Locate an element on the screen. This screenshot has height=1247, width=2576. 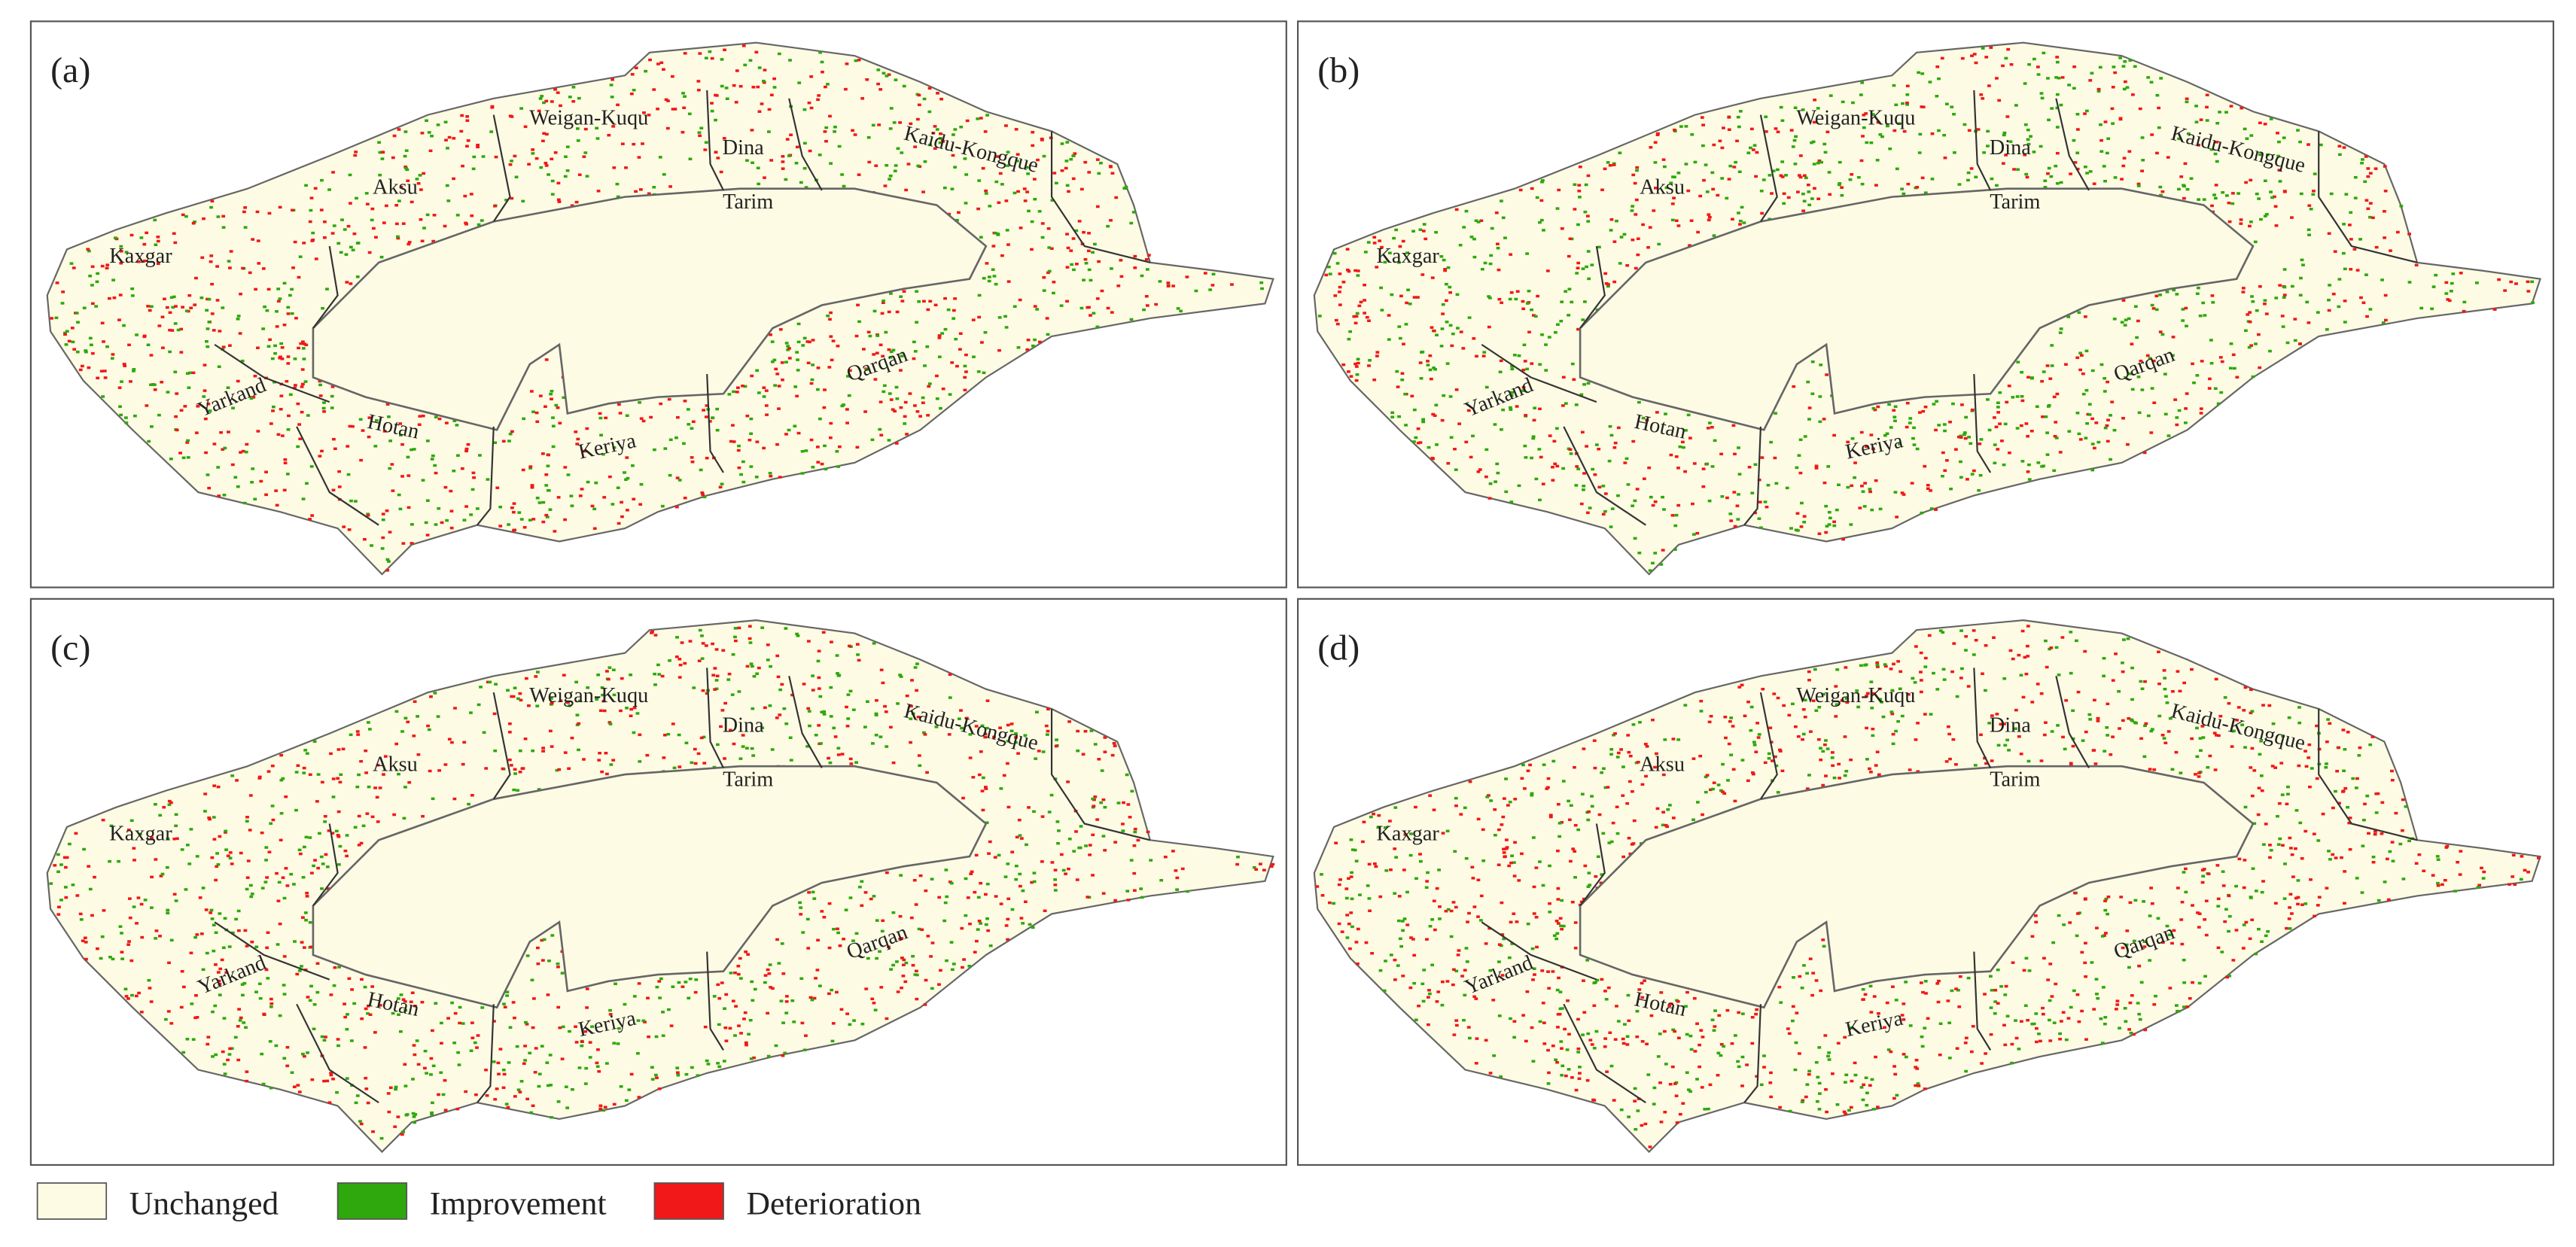
subbasin-boundary is located at coordinates (1593, 287).